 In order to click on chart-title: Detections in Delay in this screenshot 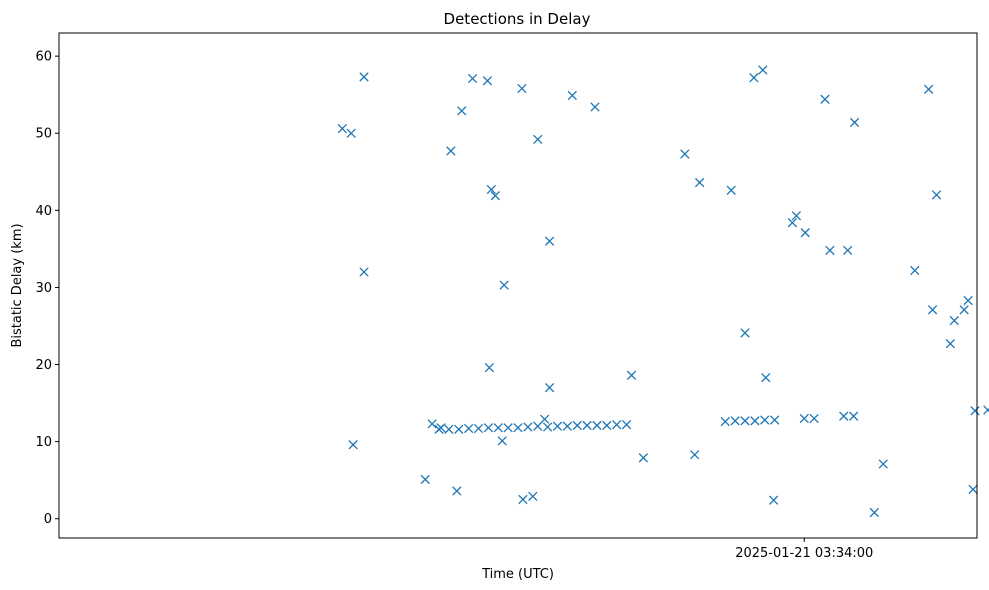, I will do `click(517, 19)`.